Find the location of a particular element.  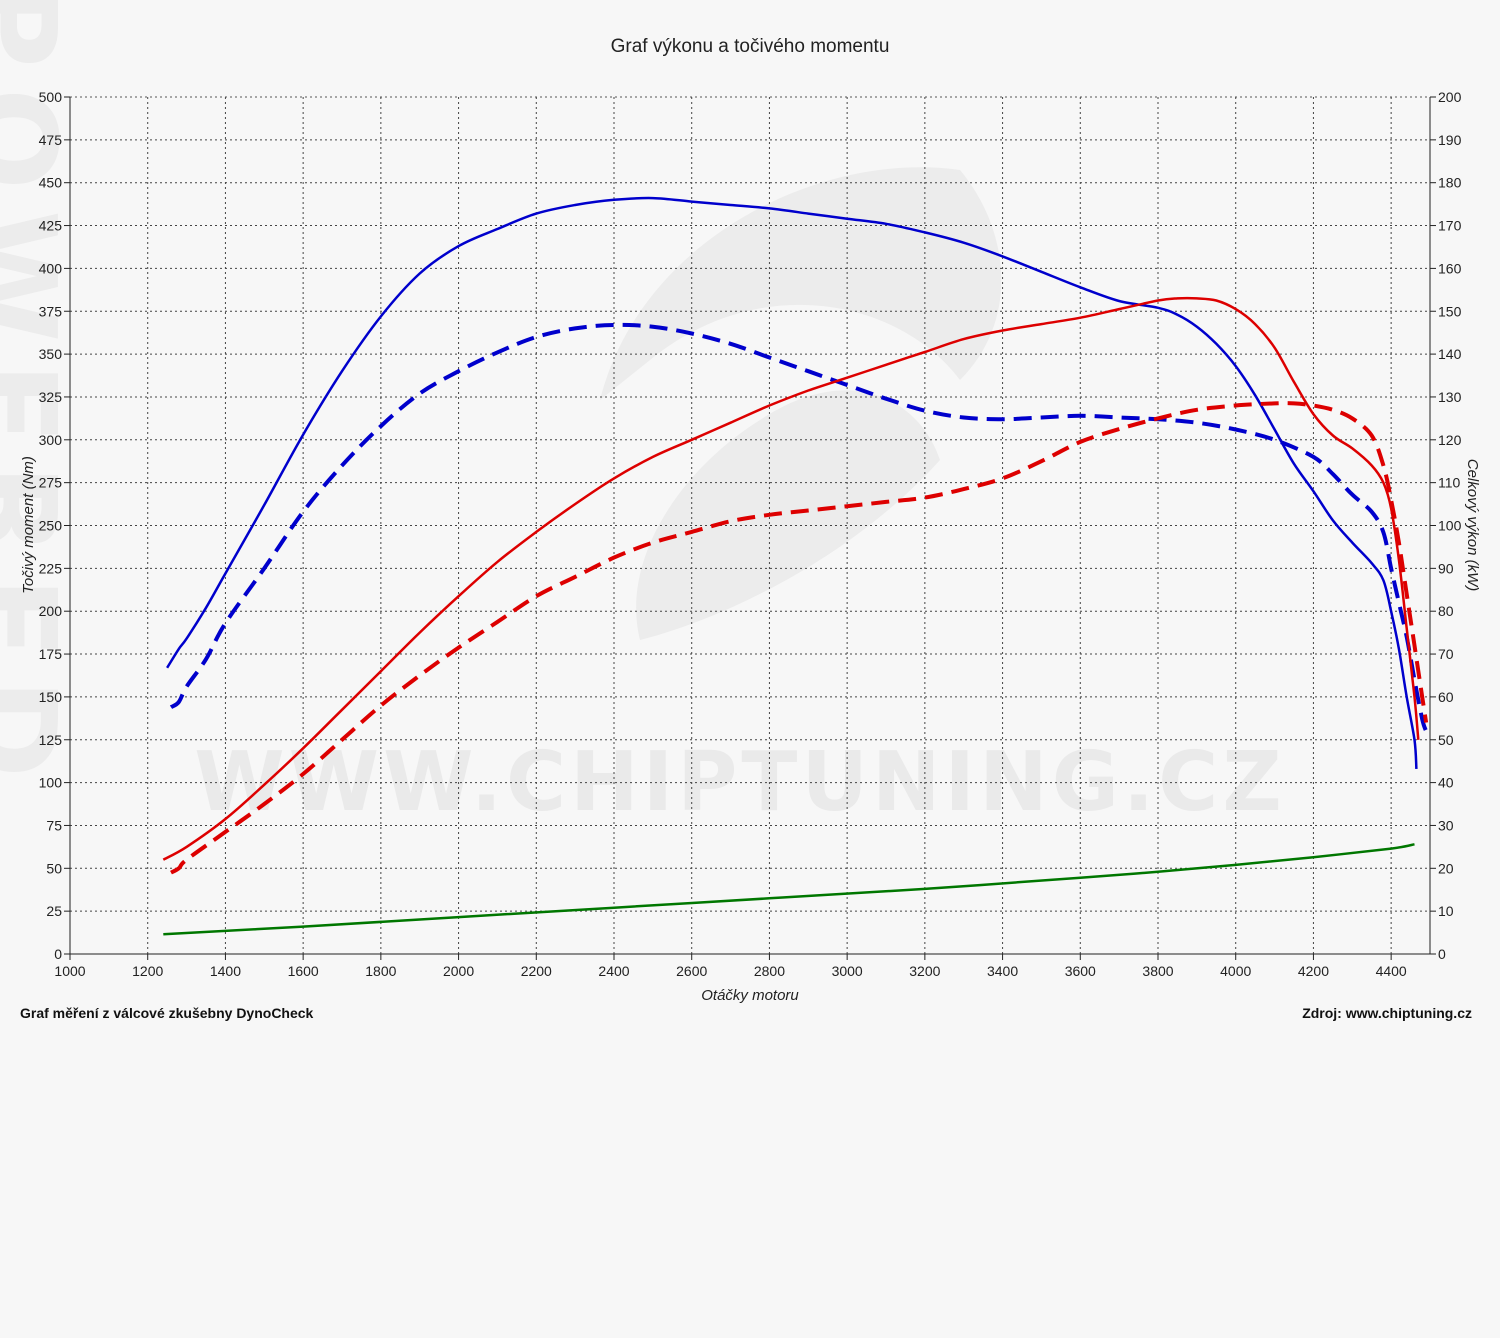

y-left-tick-label: 225 is located at coordinates (51, 568).